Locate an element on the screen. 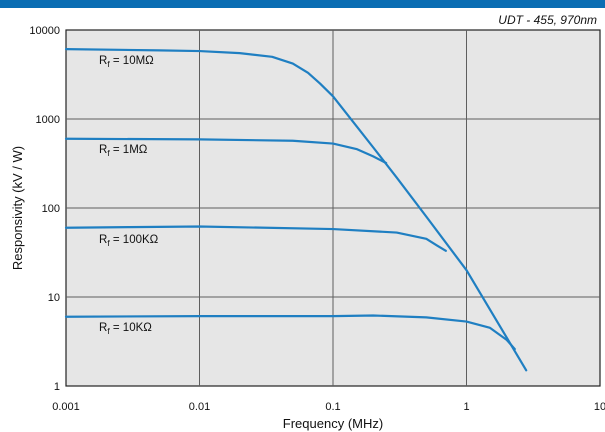  series-label: Rf = 10KΩ is located at coordinates (125, 329).